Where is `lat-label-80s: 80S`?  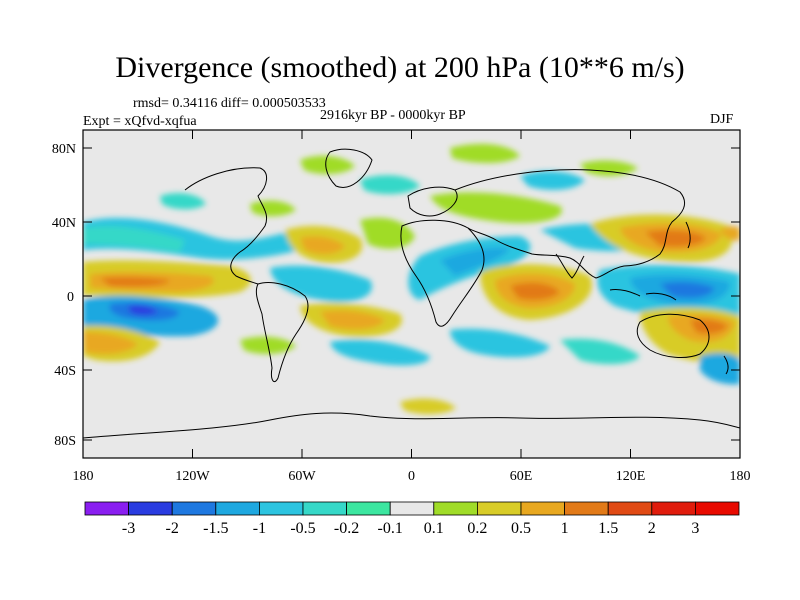
lat-label-80s: 80S is located at coordinates (65, 441).